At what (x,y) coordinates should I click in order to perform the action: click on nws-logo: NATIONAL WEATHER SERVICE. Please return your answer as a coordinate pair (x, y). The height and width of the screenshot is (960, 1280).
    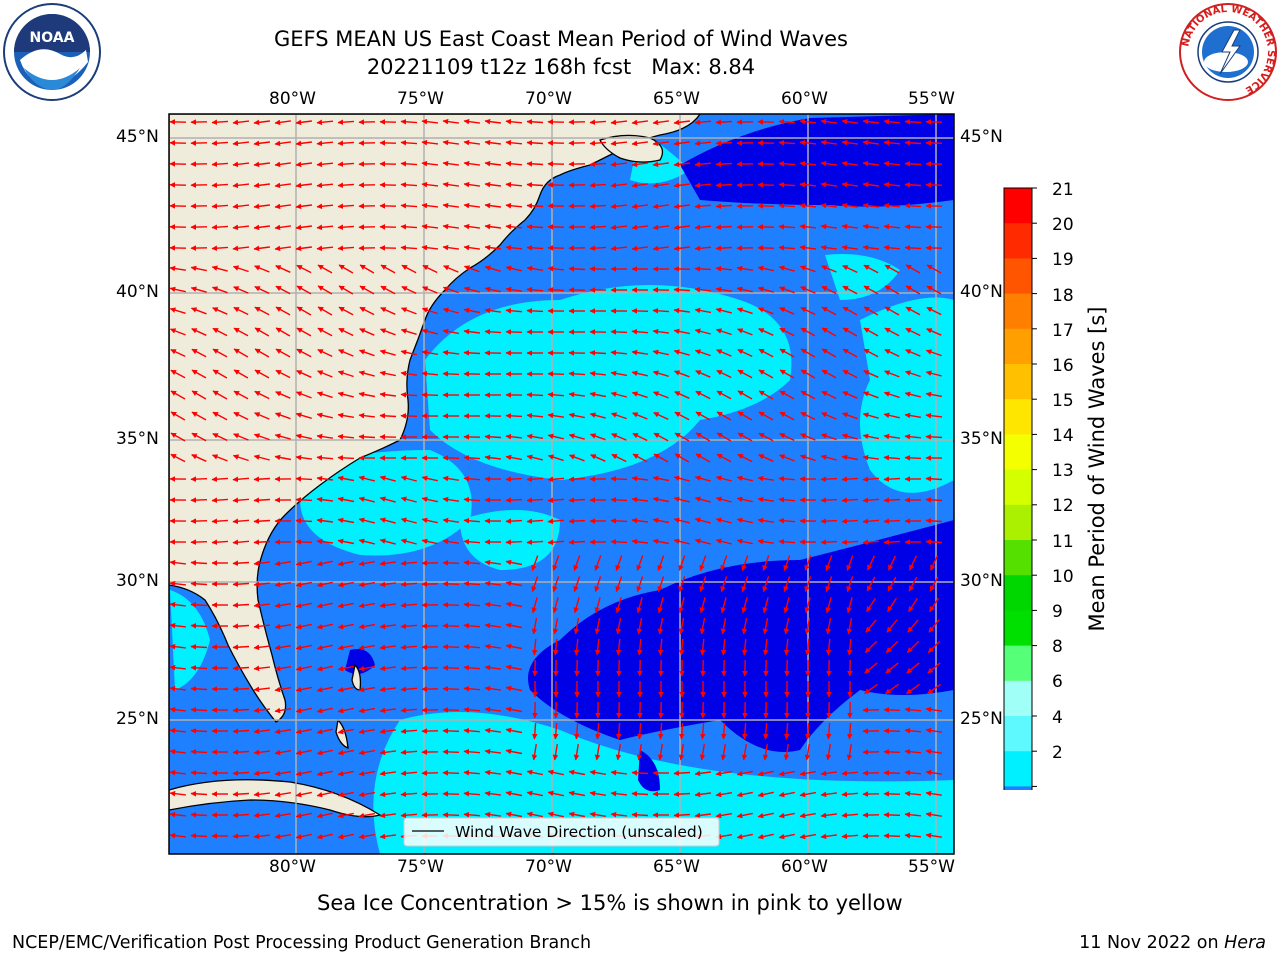
    Looking at the image, I should click on (1228, 52).